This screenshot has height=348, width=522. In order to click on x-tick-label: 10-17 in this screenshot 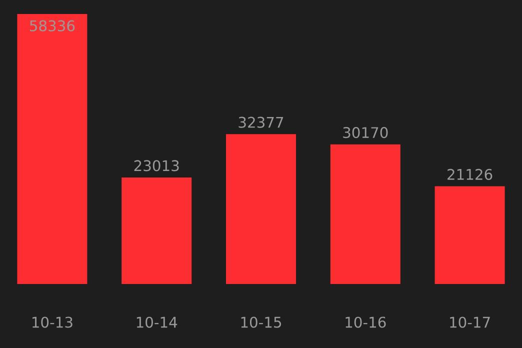, I will do `click(470, 322)`.